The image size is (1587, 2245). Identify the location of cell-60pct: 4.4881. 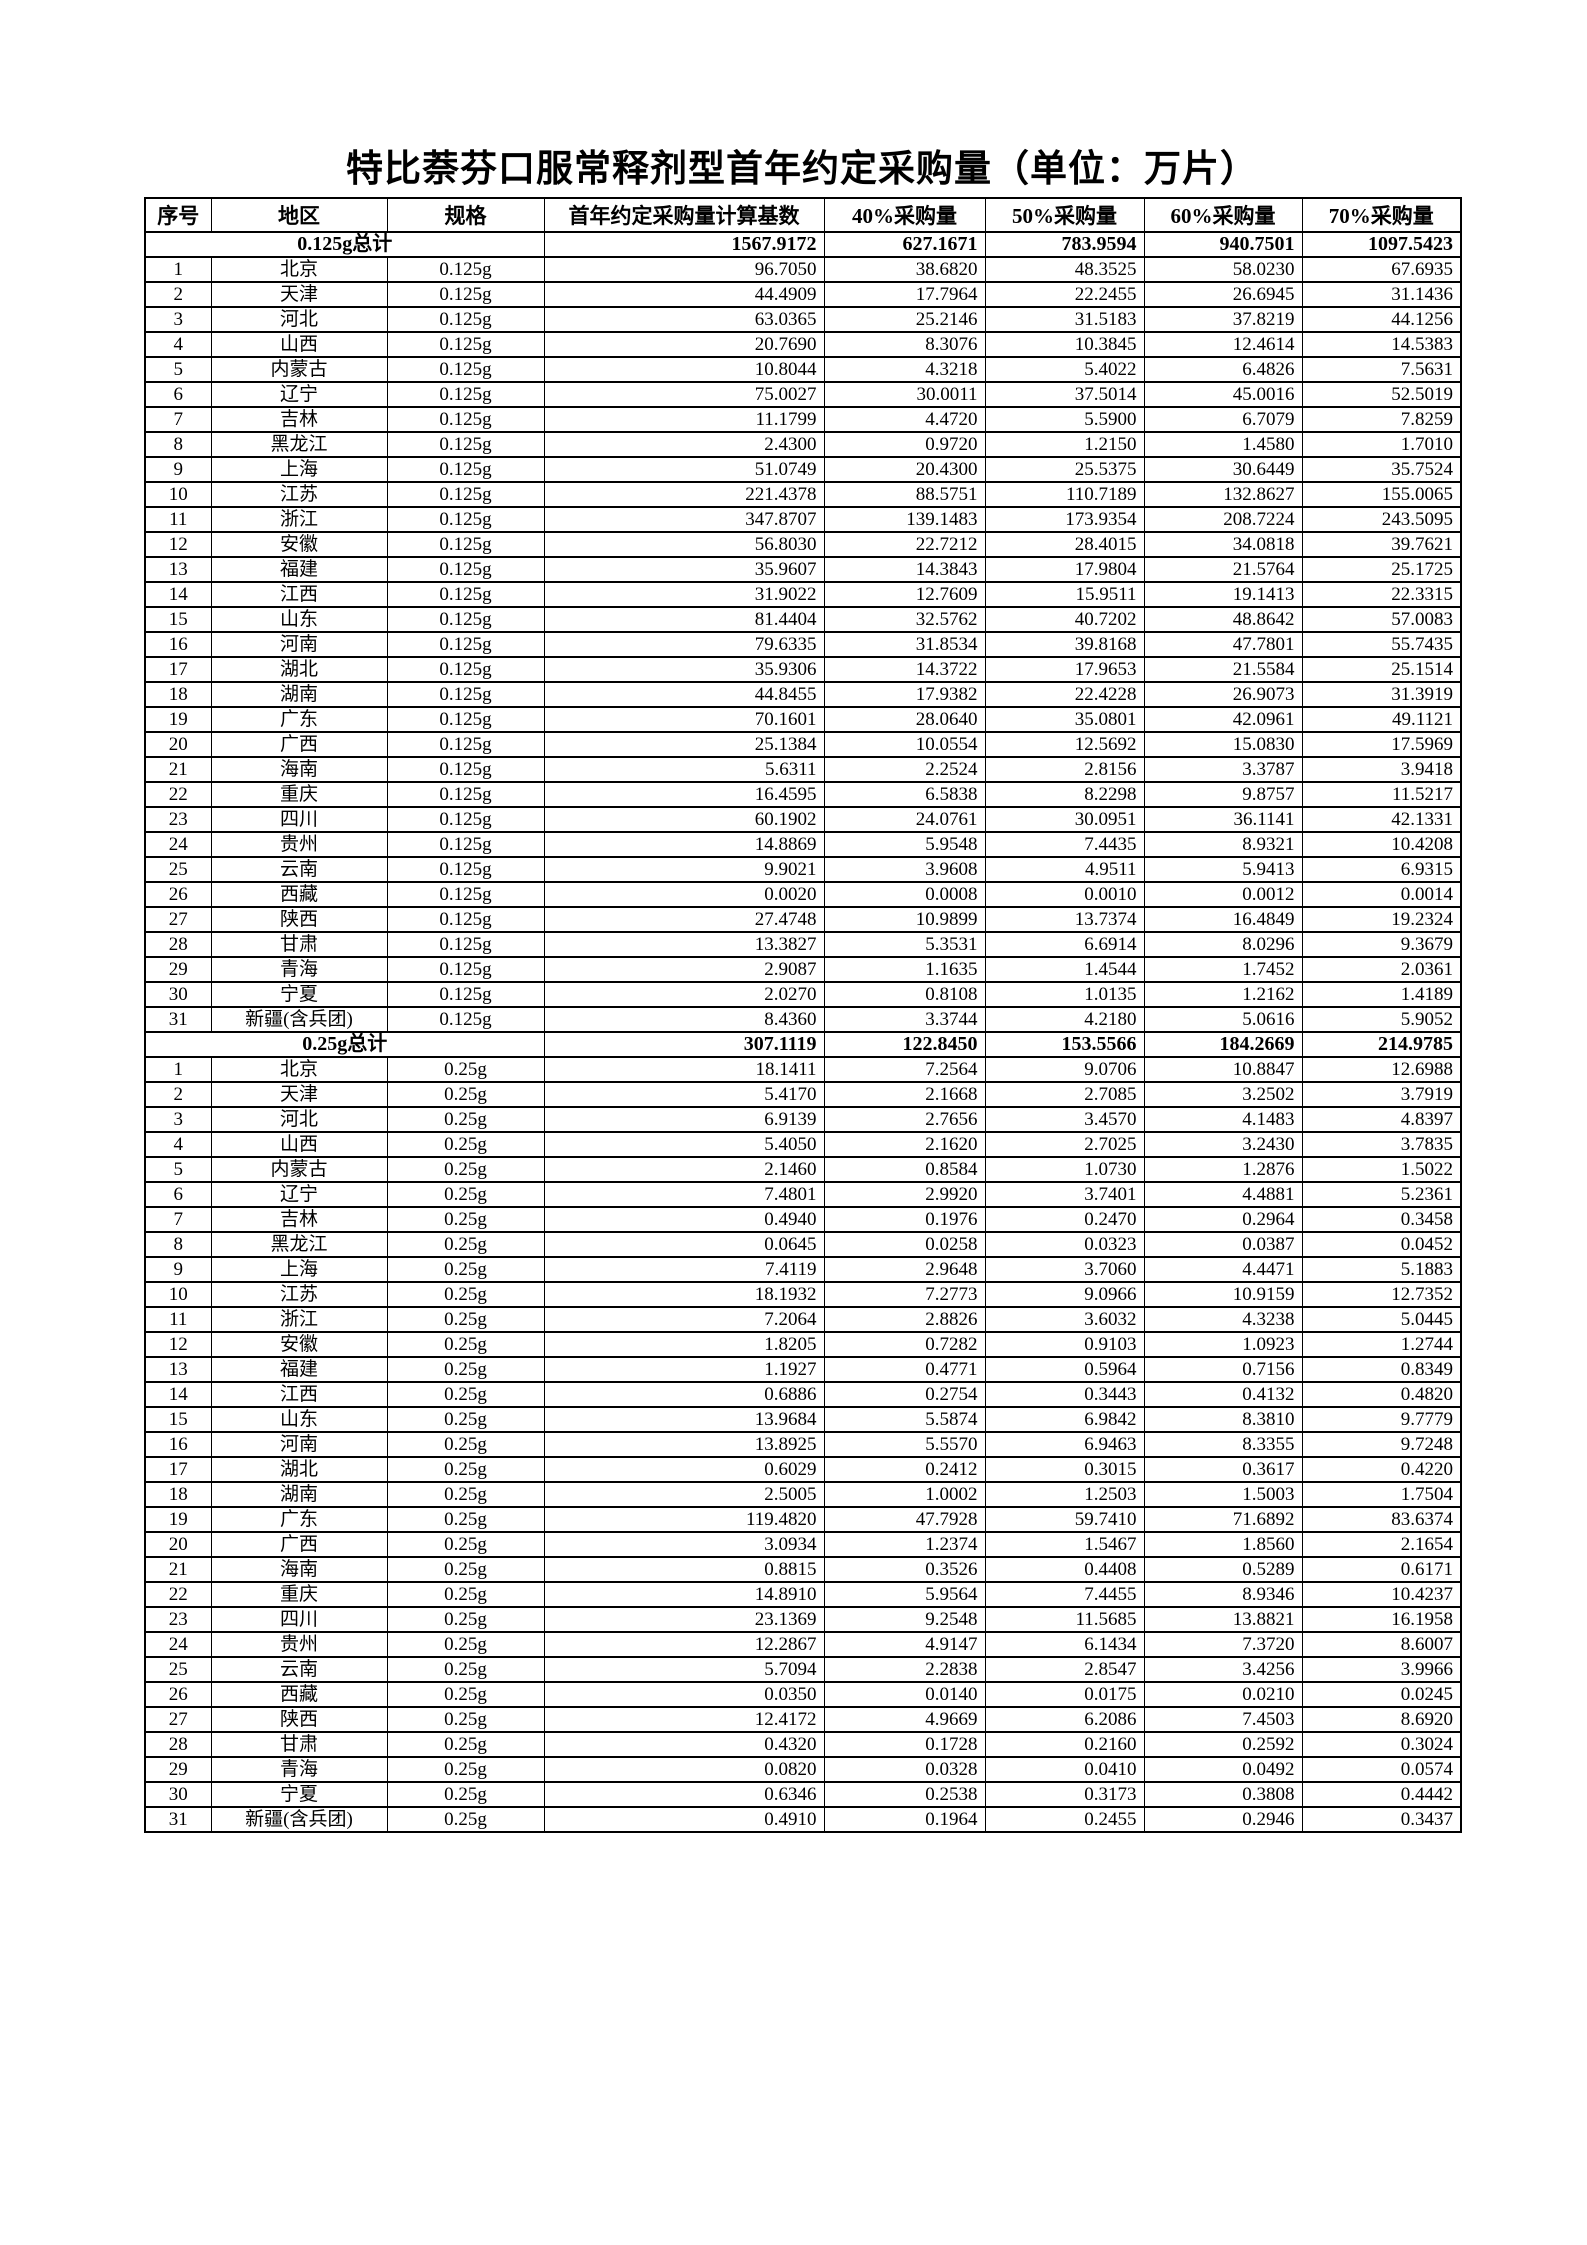
(1223, 1194).